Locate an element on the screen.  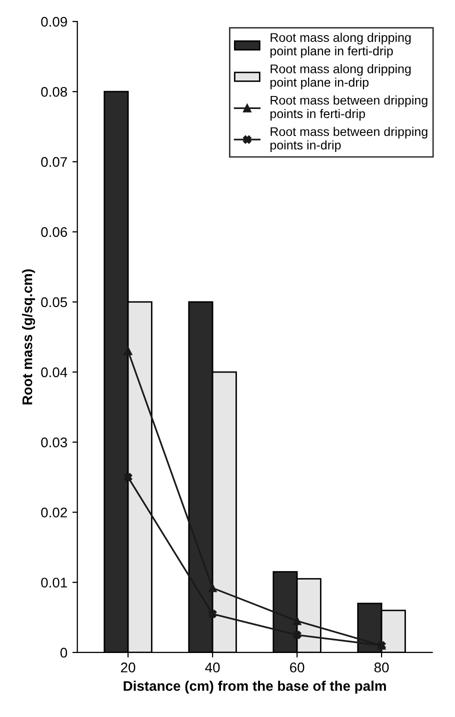
y-tick-label: 0.05 is located at coordinates (54, 302).